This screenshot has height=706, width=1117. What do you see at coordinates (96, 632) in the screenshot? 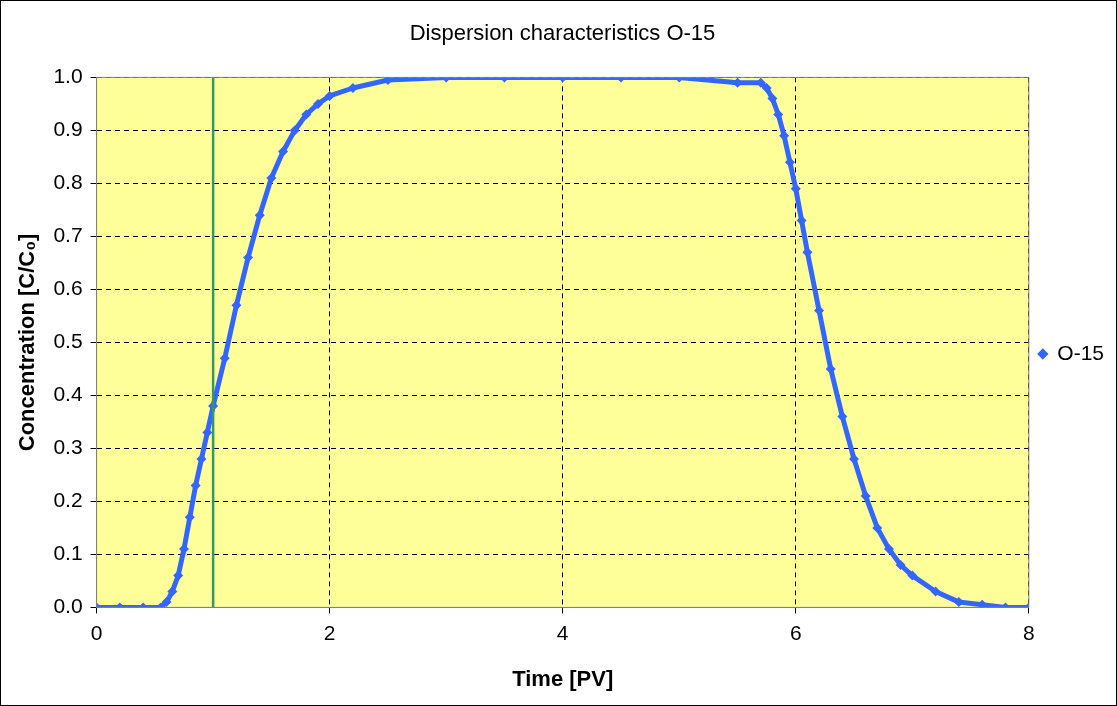
I see `x-tick-label: 0` at bounding box center [96, 632].